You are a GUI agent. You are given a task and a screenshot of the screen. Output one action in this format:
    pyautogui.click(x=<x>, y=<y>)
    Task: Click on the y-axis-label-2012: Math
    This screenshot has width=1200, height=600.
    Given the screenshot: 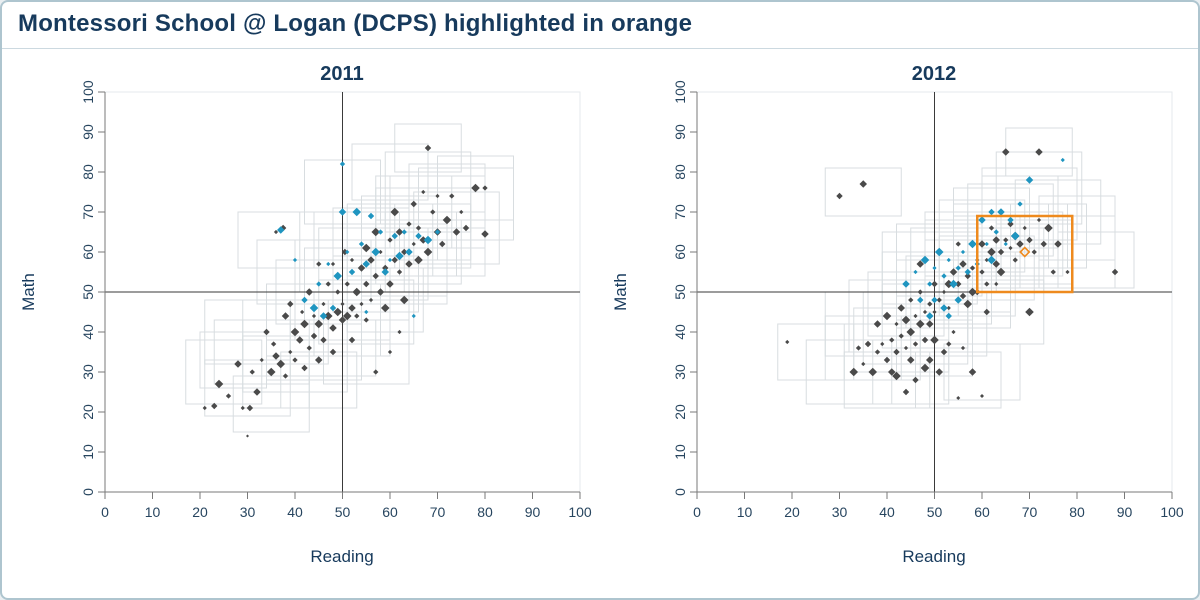 What is the action you would take?
    pyautogui.click(x=620, y=292)
    